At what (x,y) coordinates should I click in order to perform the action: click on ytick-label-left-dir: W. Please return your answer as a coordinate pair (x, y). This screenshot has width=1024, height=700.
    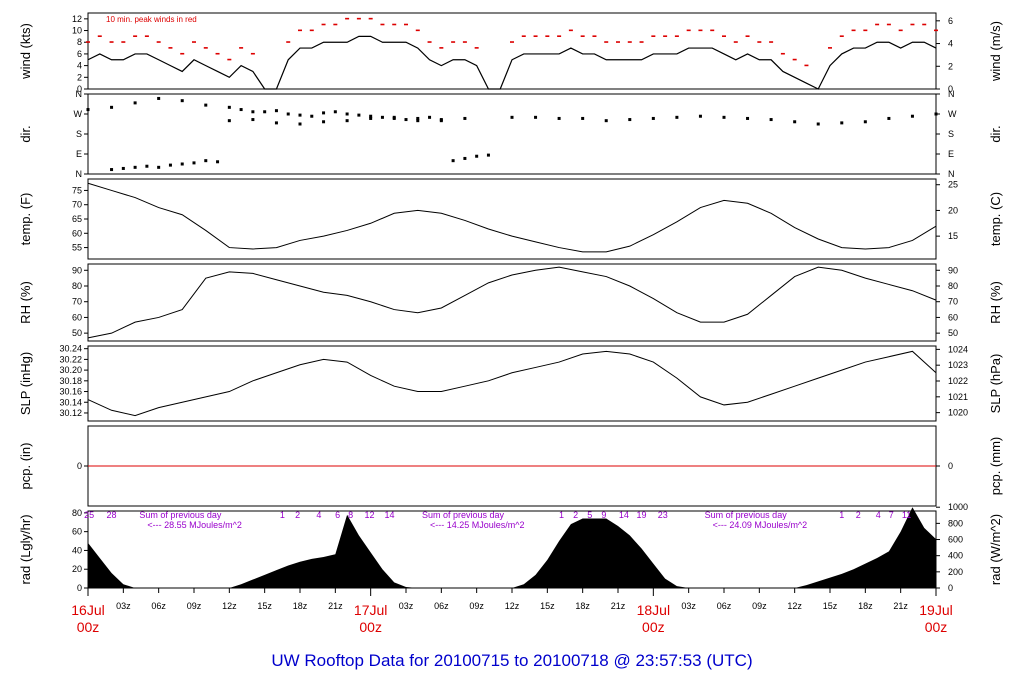
    Looking at the image, I should click on (78, 114).